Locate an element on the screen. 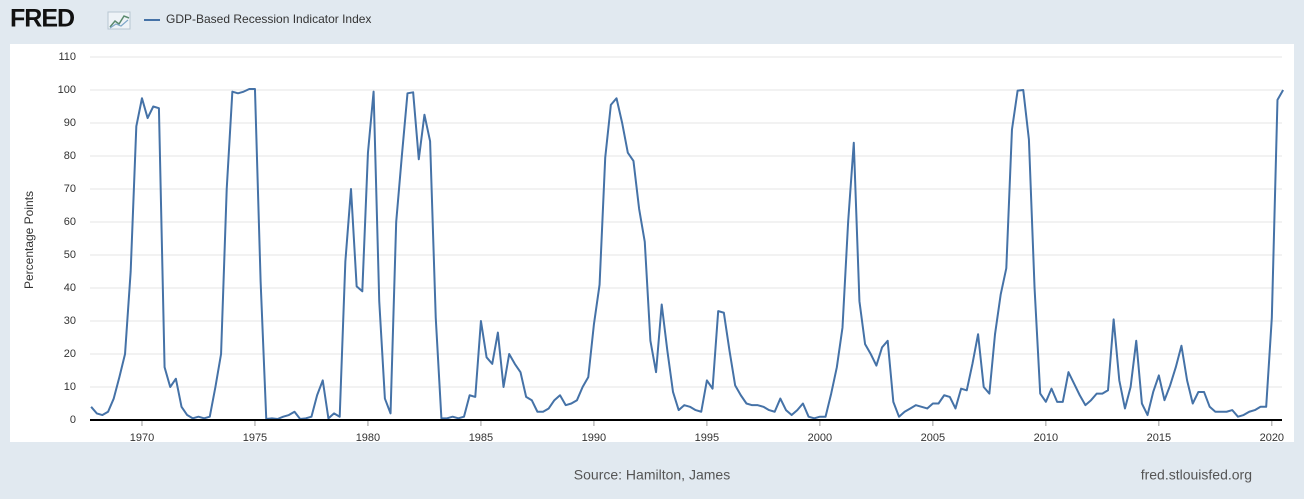  y-tick-label: 80 is located at coordinates (70, 156).